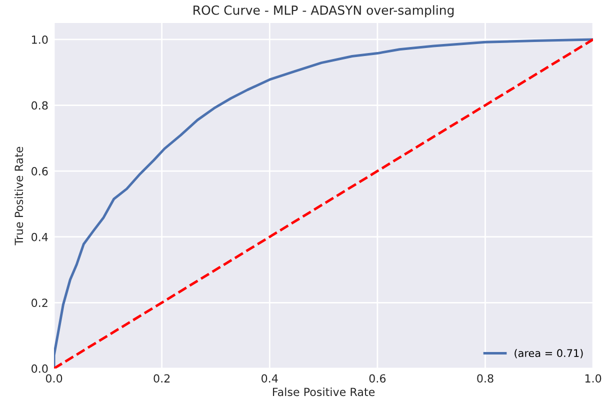 The image size is (607, 404). What do you see at coordinates (19, 196) in the screenshot?
I see `y-axis-title: True Positive Rate` at bounding box center [19, 196].